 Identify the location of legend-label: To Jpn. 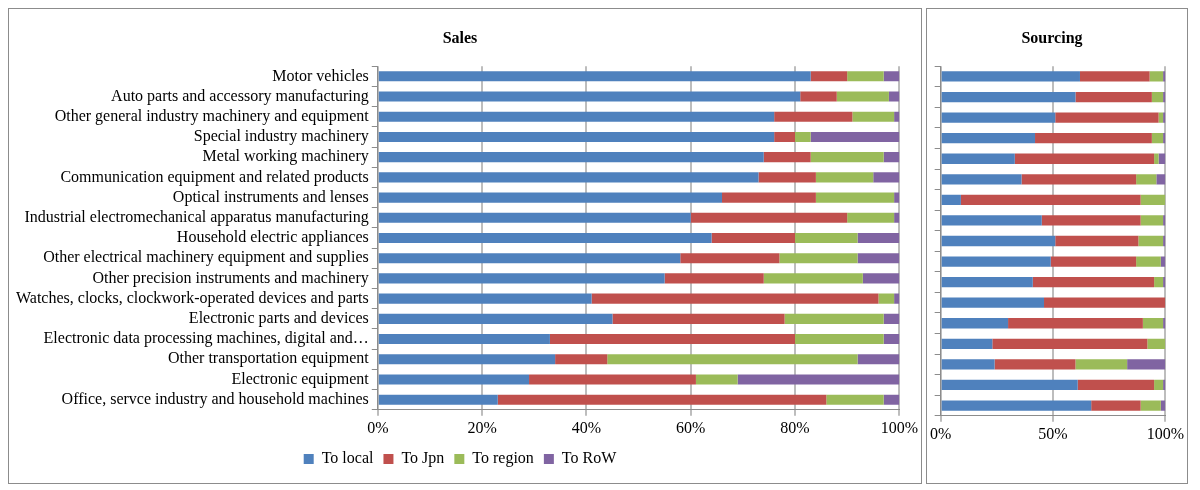
(423, 458).